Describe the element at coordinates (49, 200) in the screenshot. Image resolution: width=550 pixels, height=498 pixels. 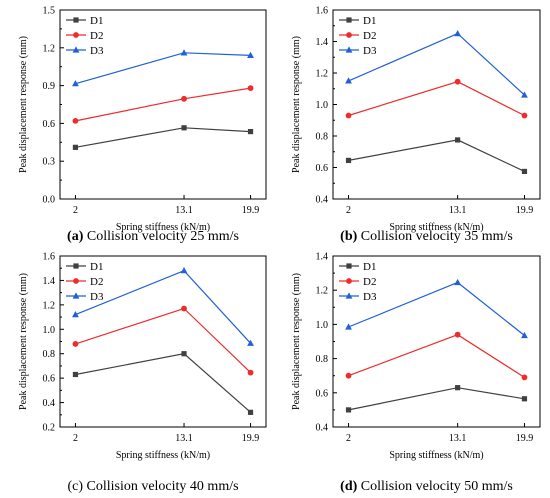
I see `y-tick-label: 0.0` at that location.